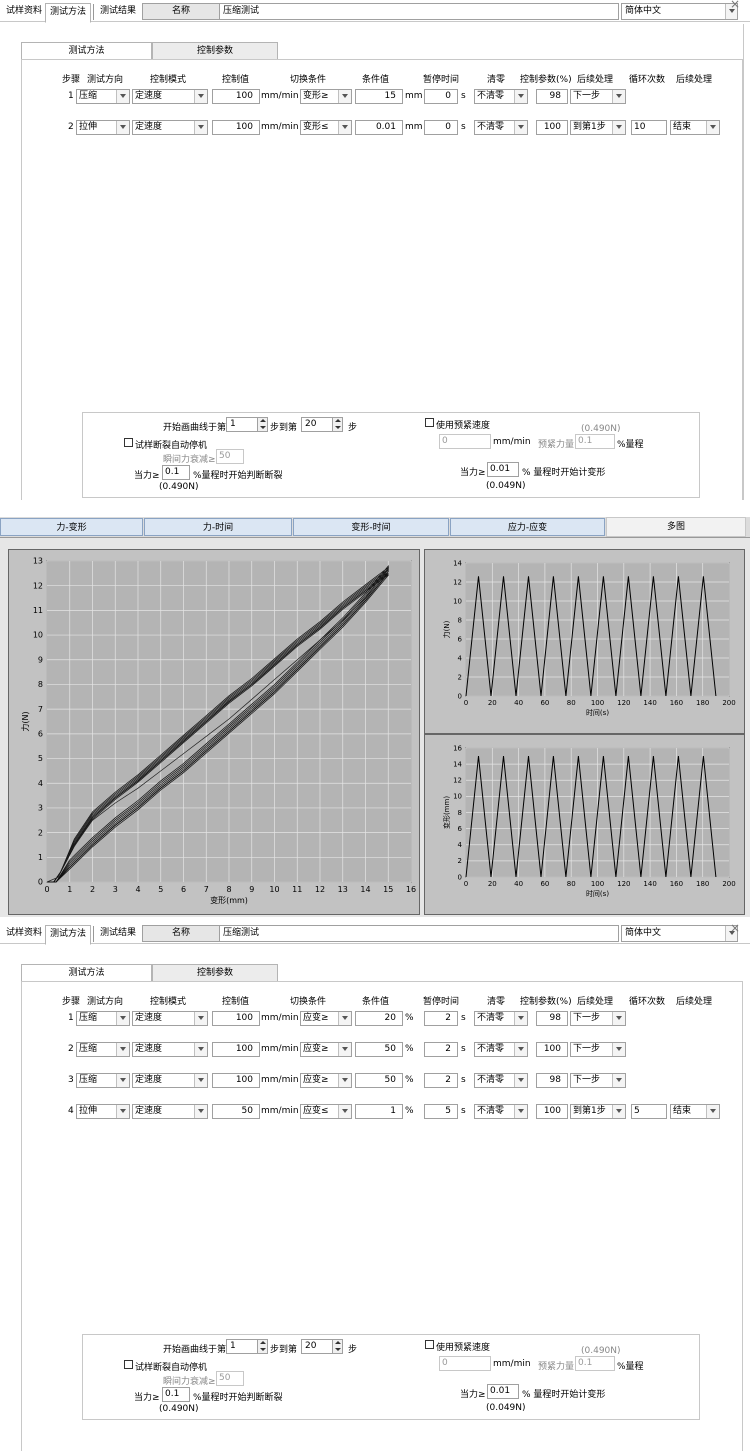  What do you see at coordinates (379, 96) in the screenshot?
I see `condition-value-input: 15` at bounding box center [379, 96].